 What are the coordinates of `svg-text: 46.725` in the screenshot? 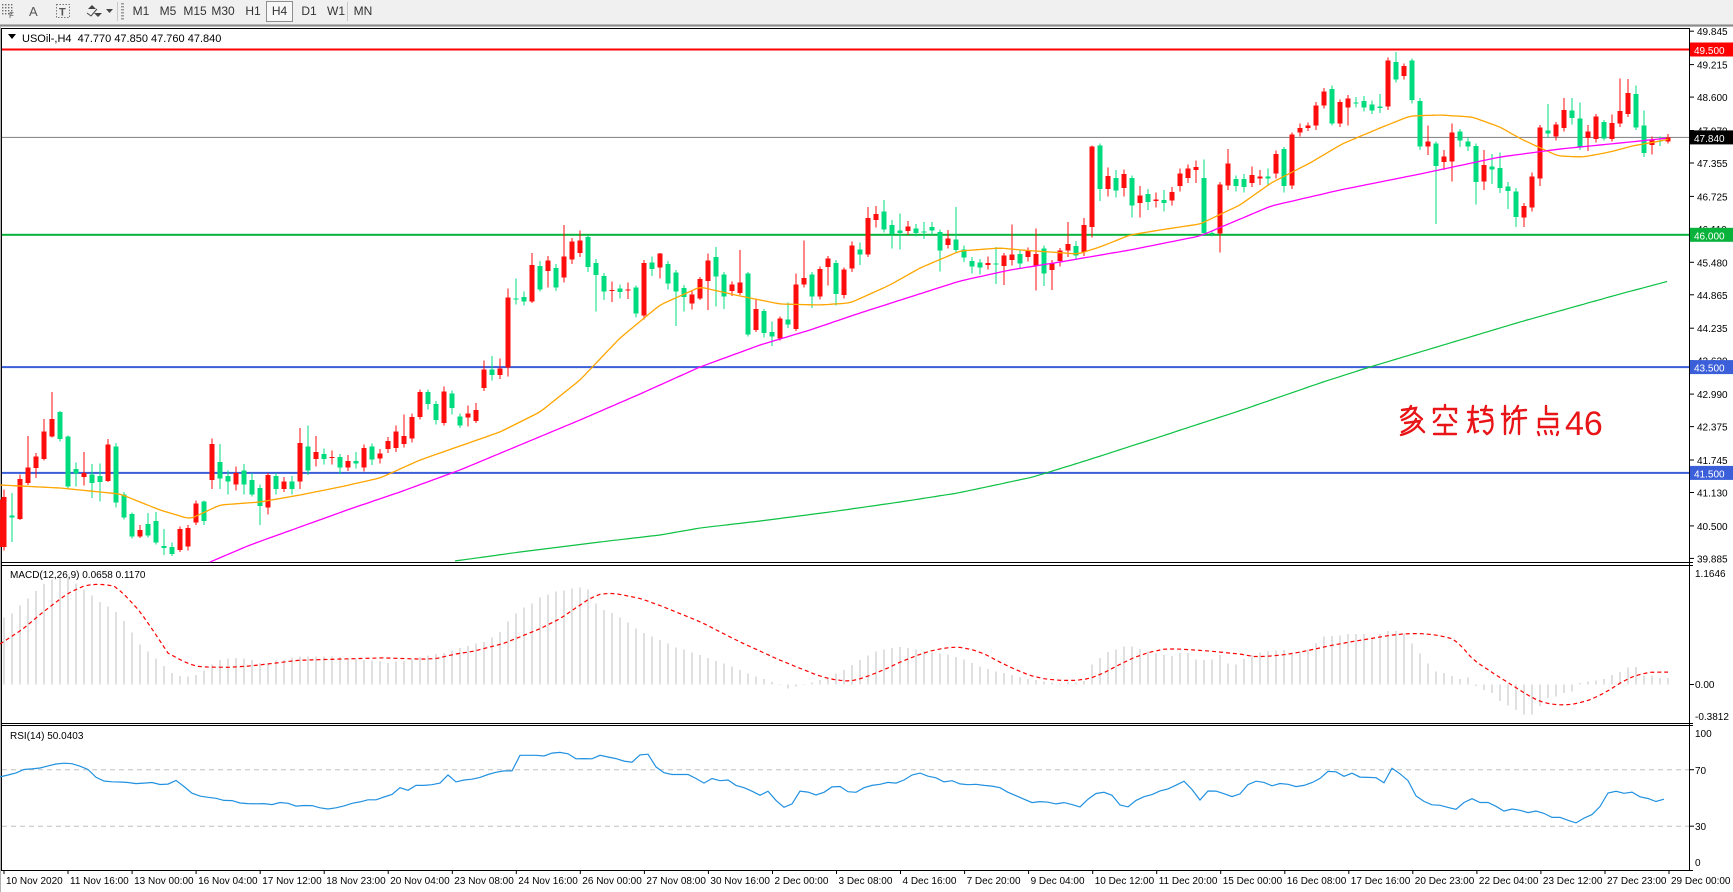 It's located at (1712, 197).